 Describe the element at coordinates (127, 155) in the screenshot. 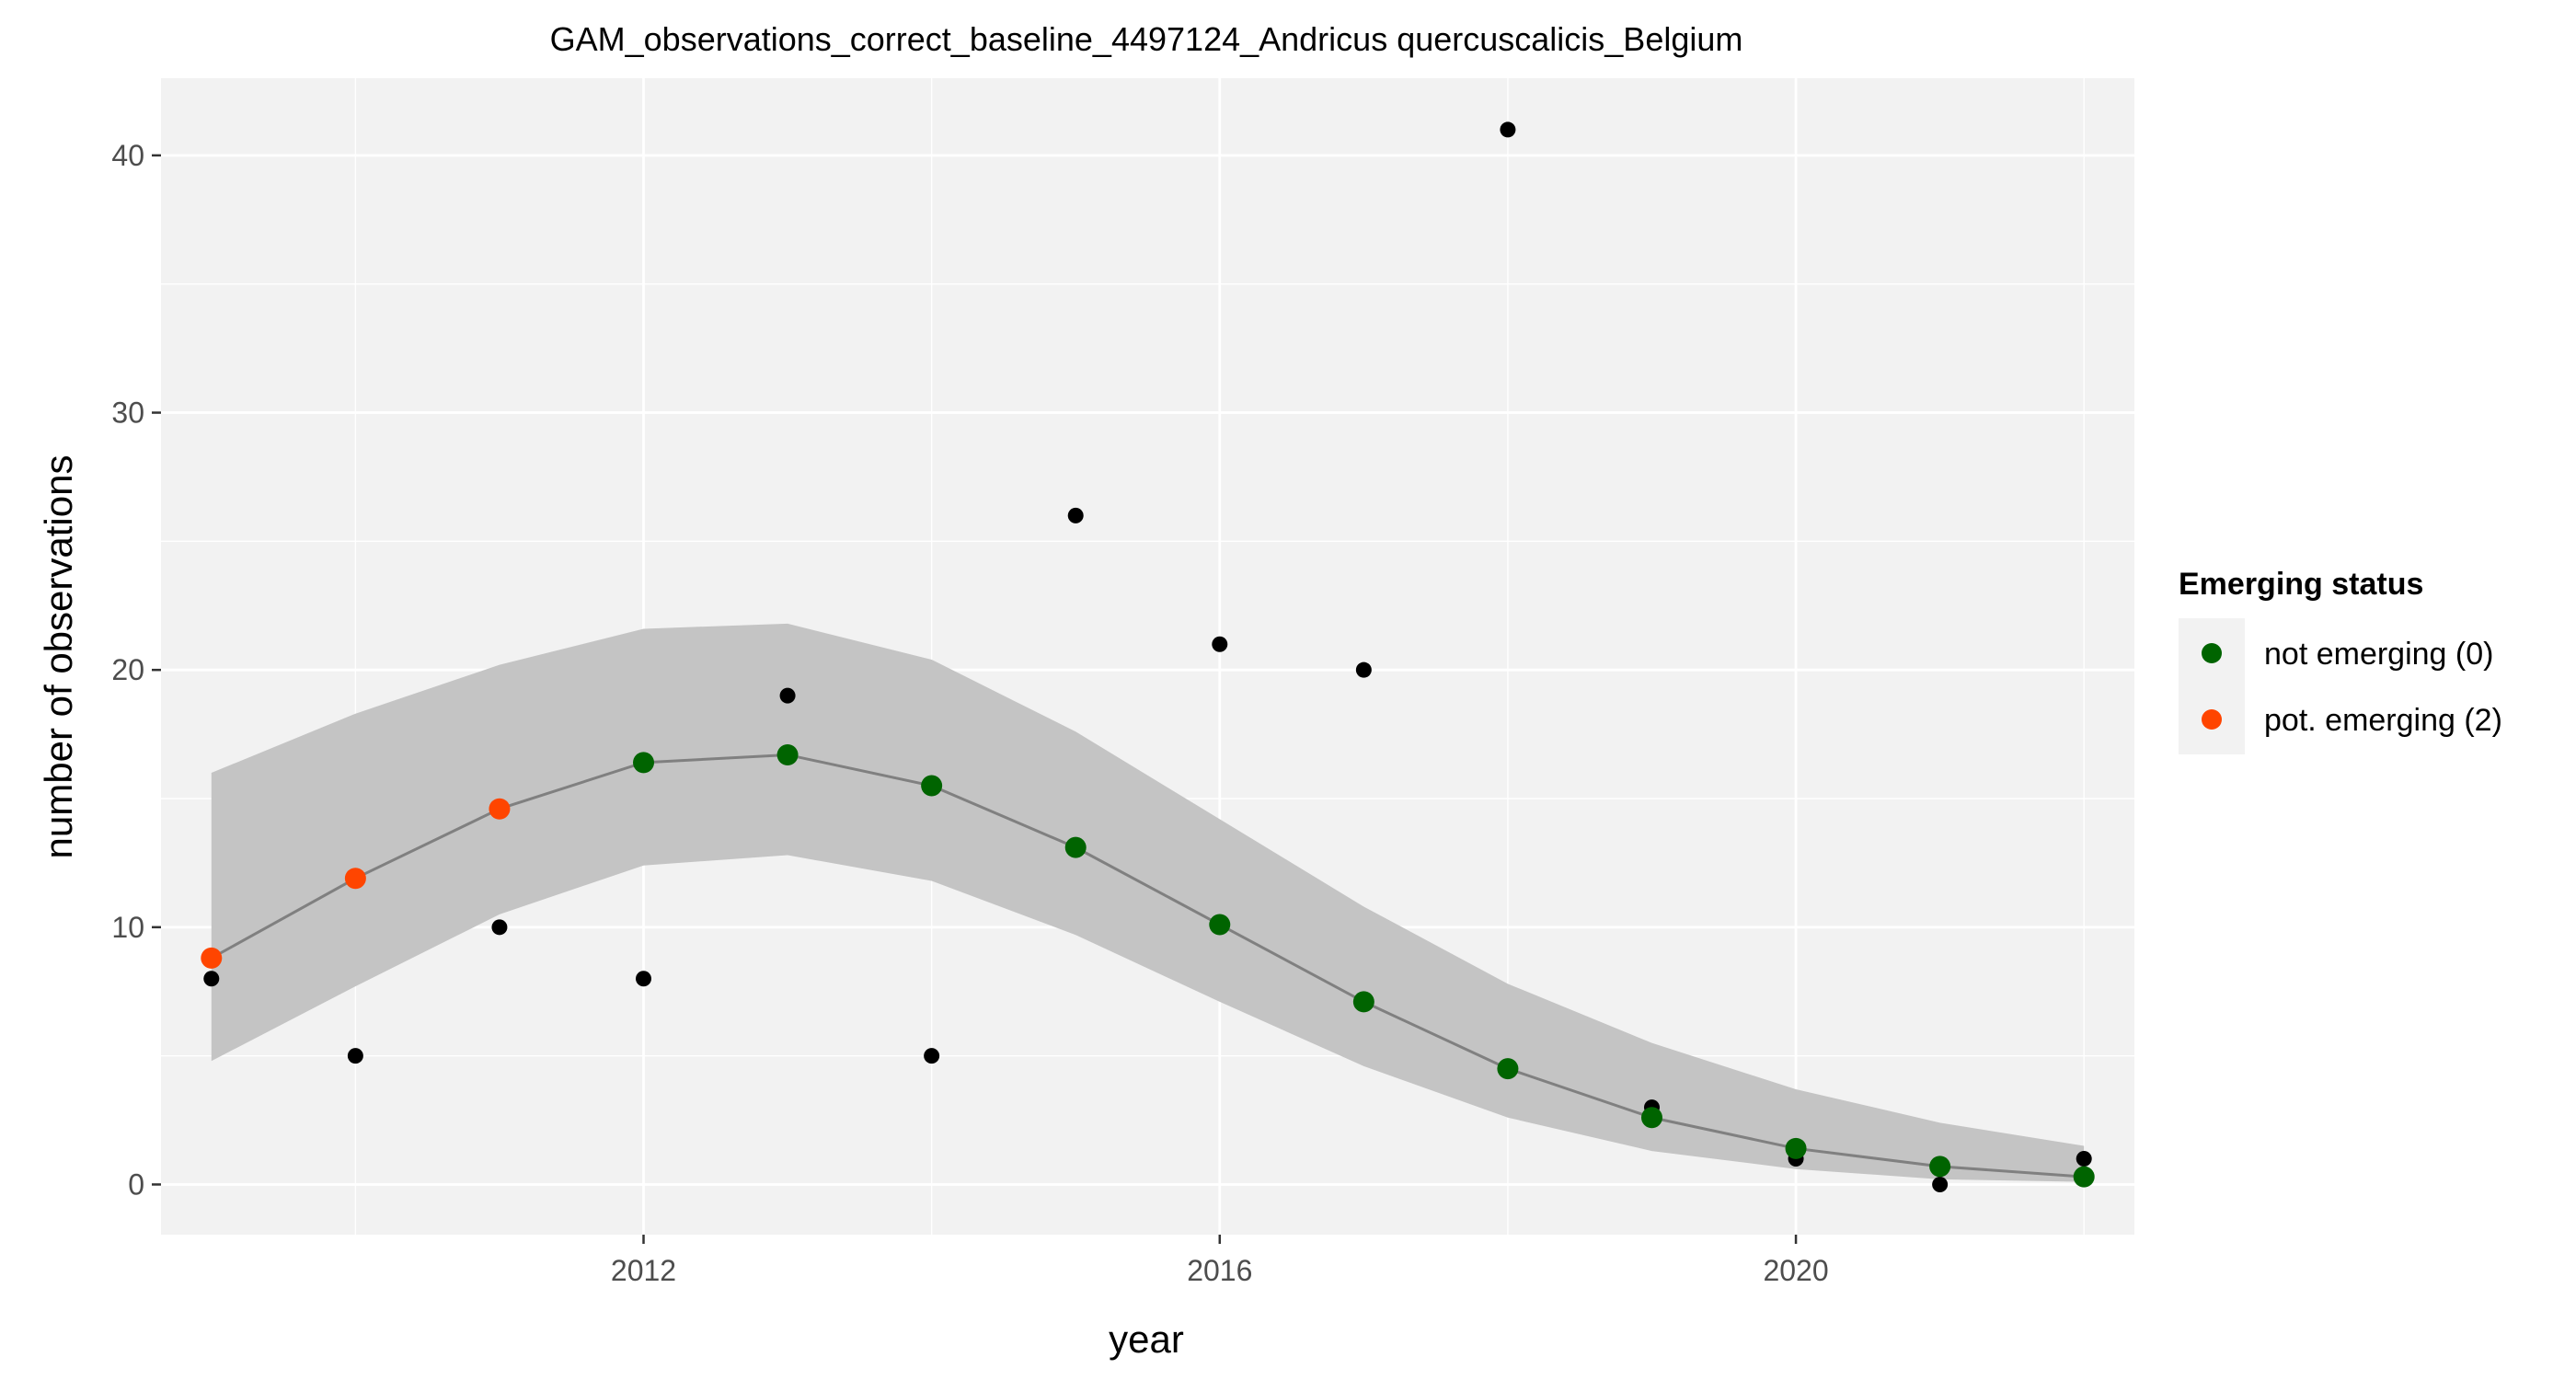

I see `y-tick-label: 40` at that location.